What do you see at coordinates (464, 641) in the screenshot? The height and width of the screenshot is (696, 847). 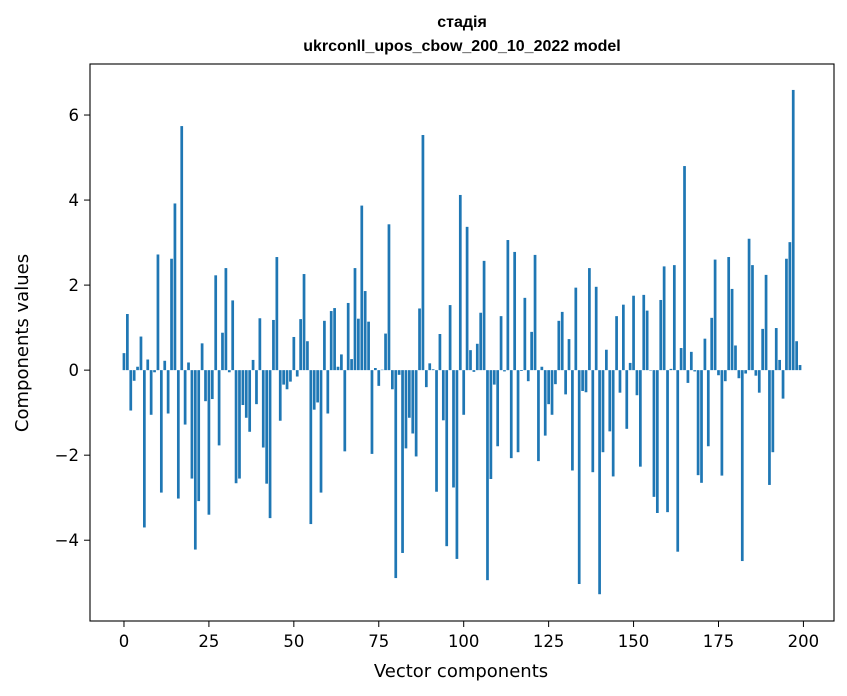 I see `x-tick-label: 100` at bounding box center [464, 641].